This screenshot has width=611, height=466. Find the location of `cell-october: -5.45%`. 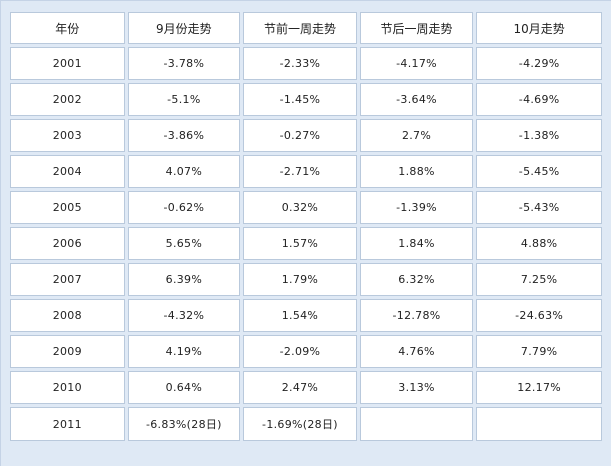

cell-october: -5.45% is located at coordinates (539, 171).